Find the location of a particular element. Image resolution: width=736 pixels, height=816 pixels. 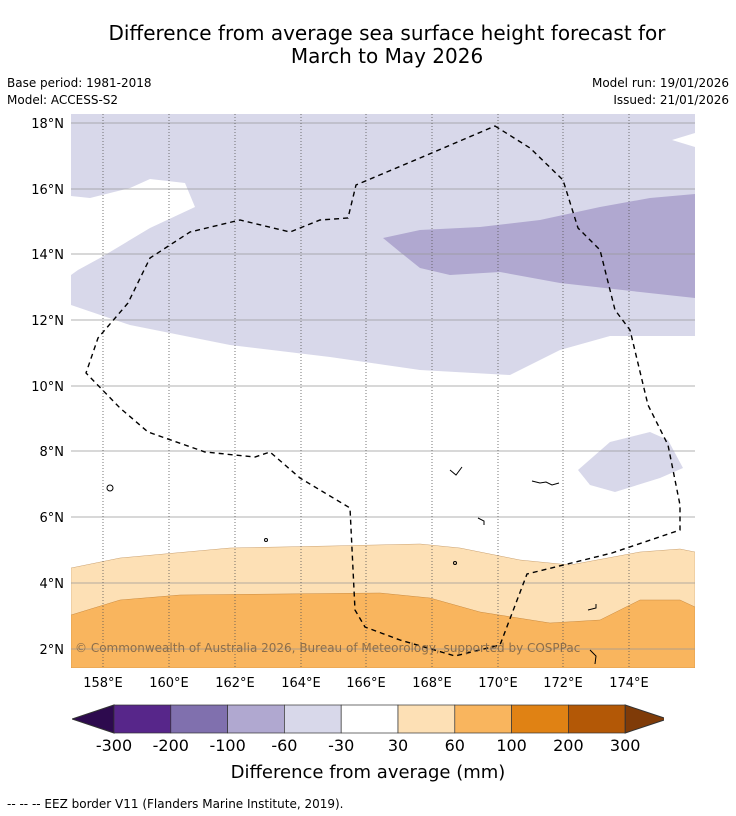

lon-label: 172°E is located at coordinates (563, 683).